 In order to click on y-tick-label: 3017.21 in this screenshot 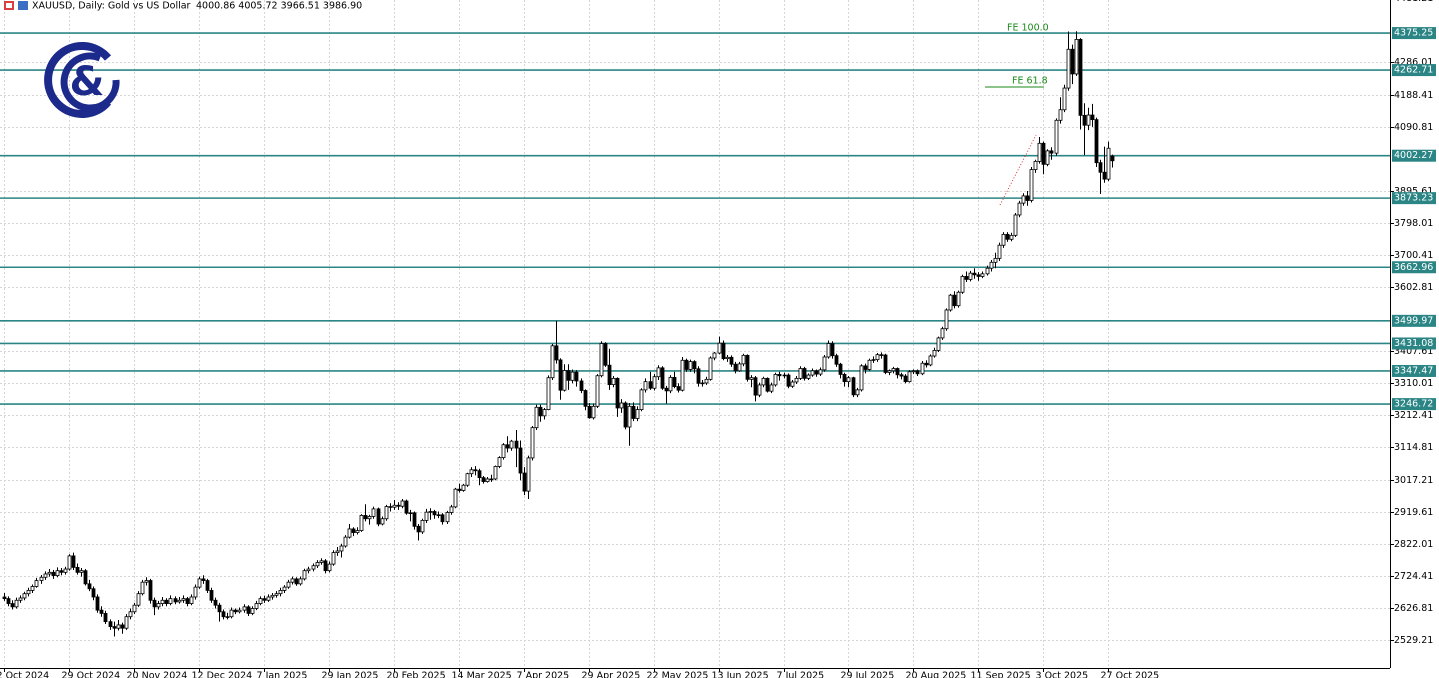, I will do `click(1413, 480)`.